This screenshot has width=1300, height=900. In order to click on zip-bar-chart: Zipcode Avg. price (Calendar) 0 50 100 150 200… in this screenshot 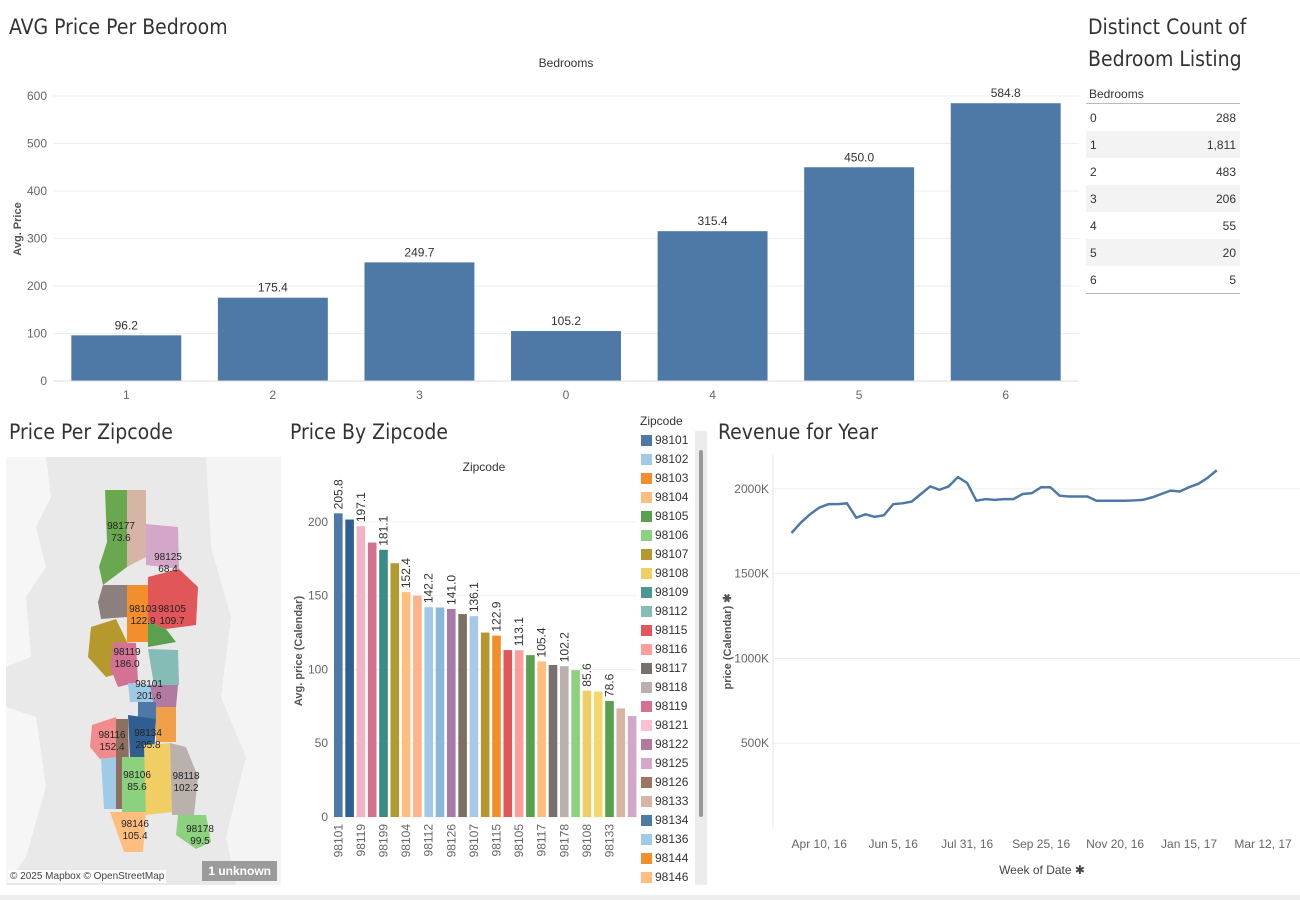, I will do `click(463, 667)`.